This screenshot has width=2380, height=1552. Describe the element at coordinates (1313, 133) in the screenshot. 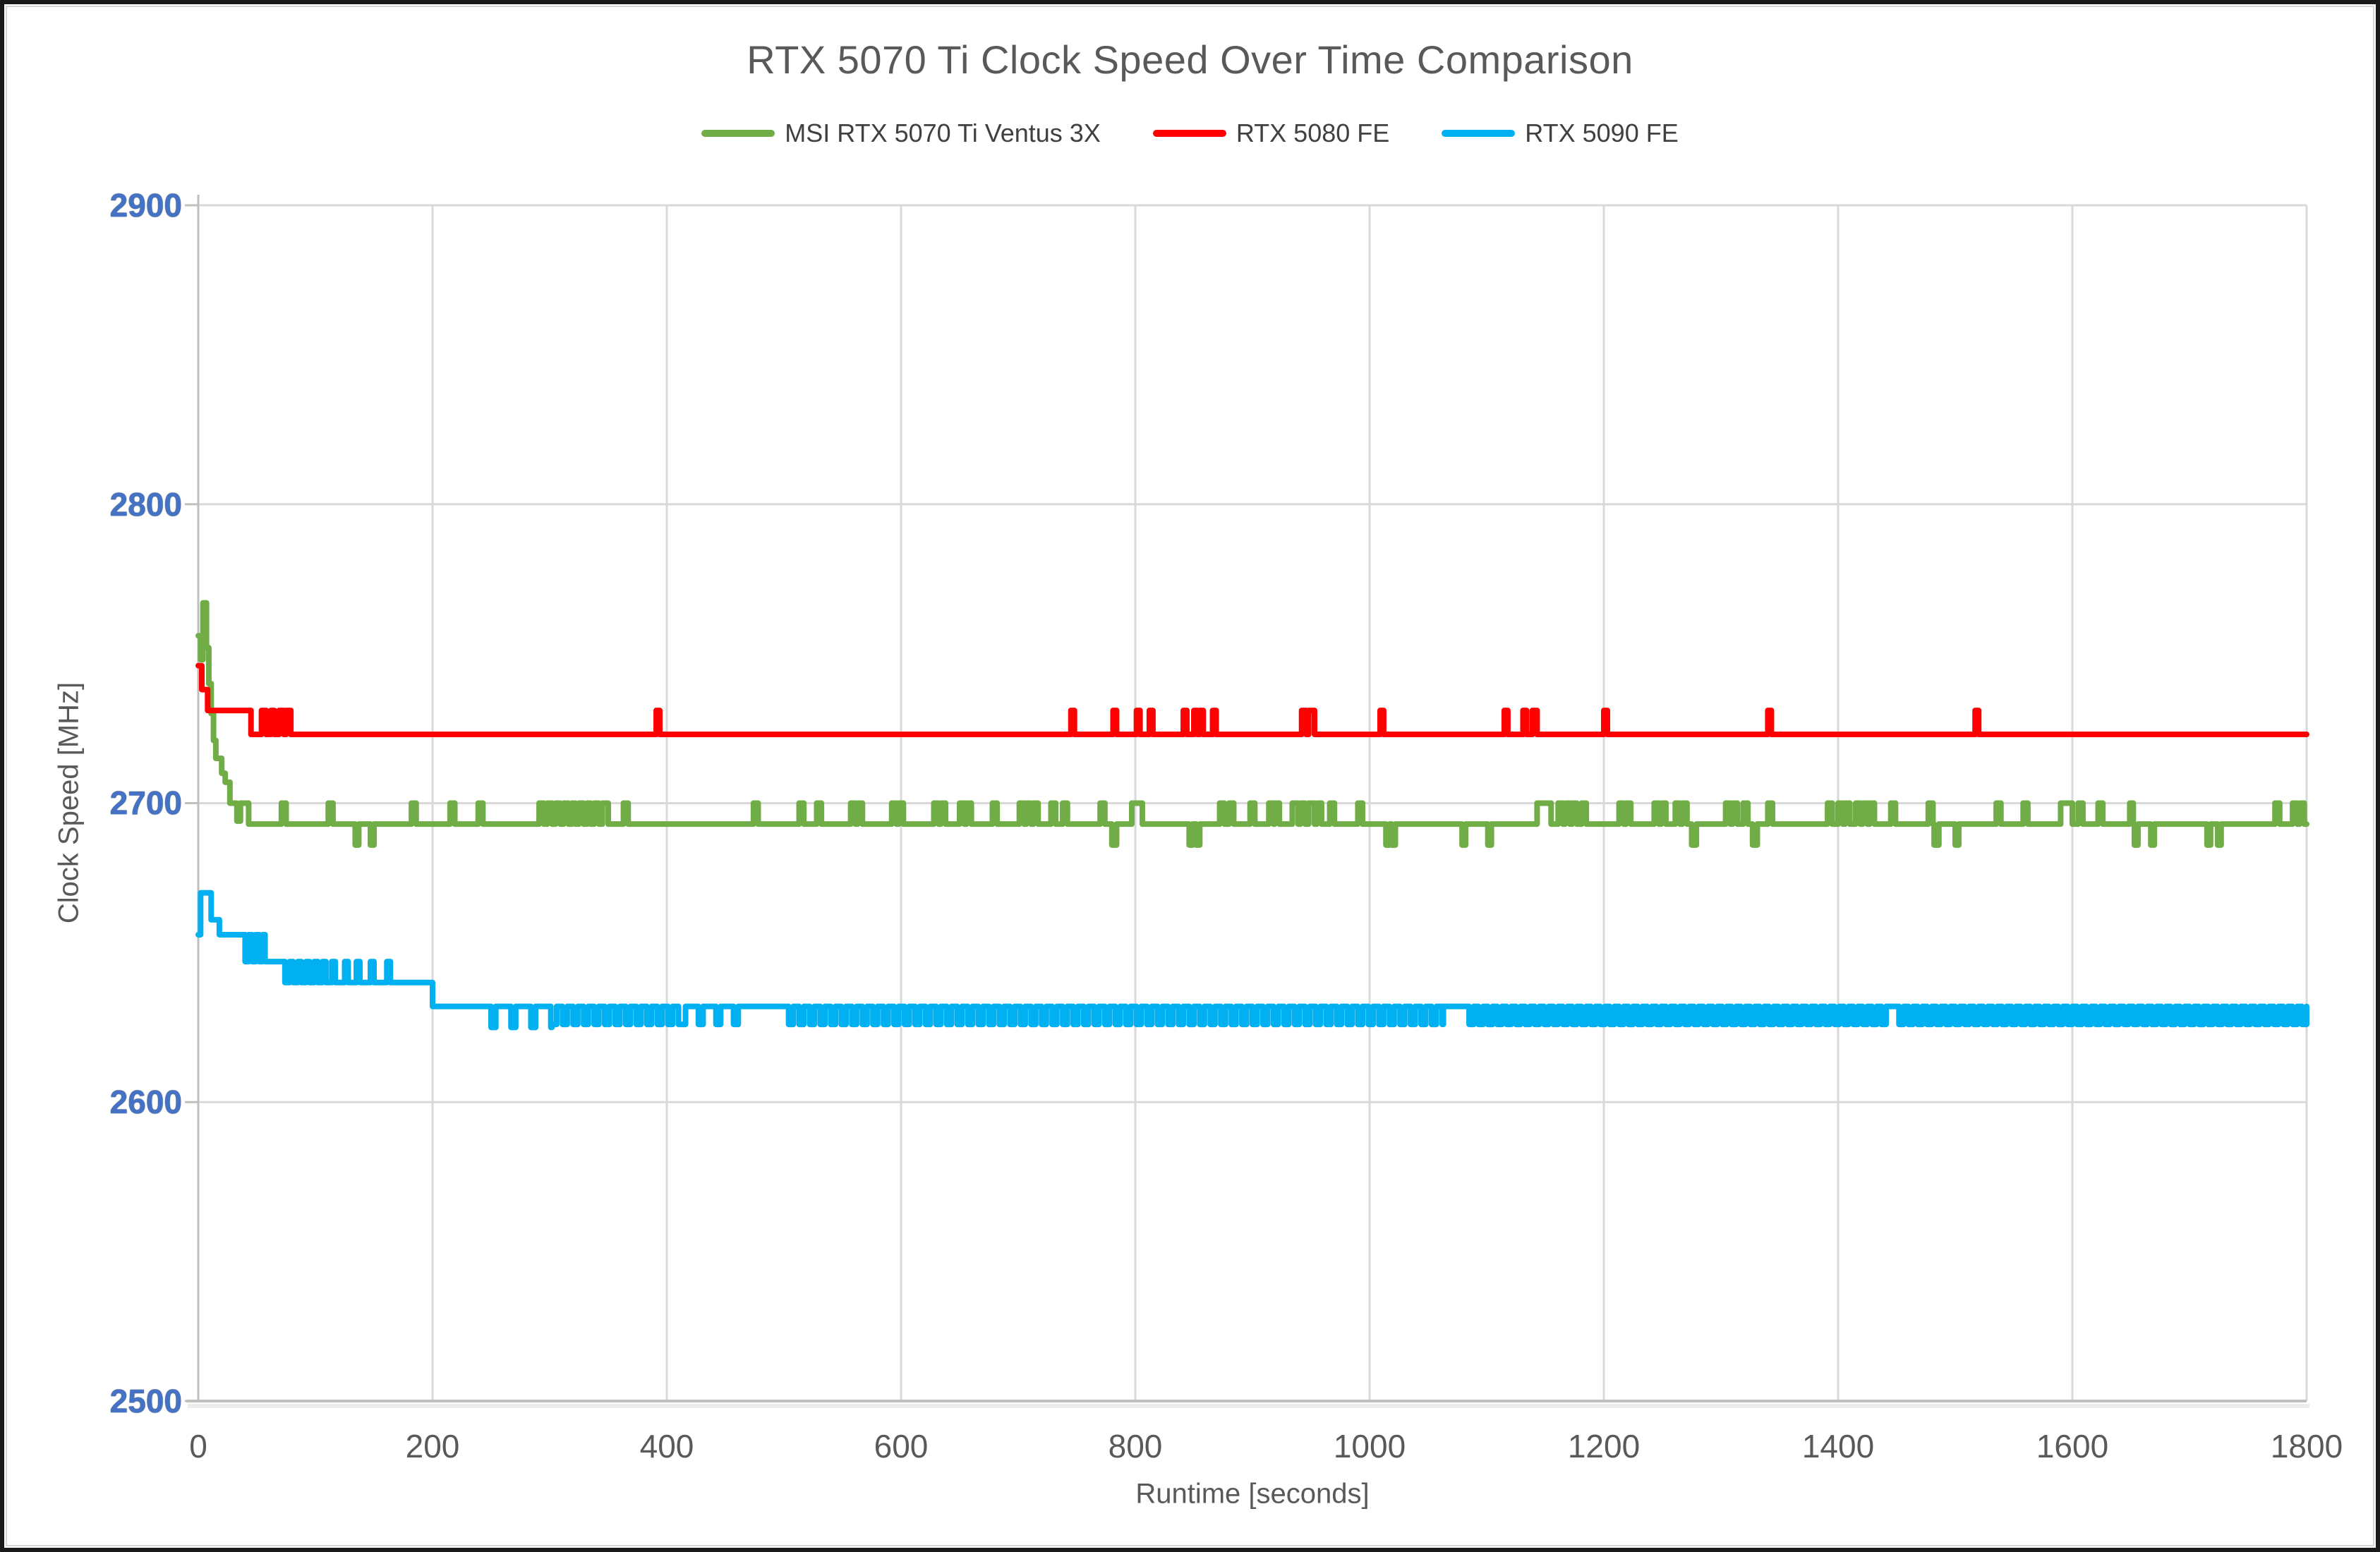

I see `legend-label-5080: RTX 5080 FE` at that location.